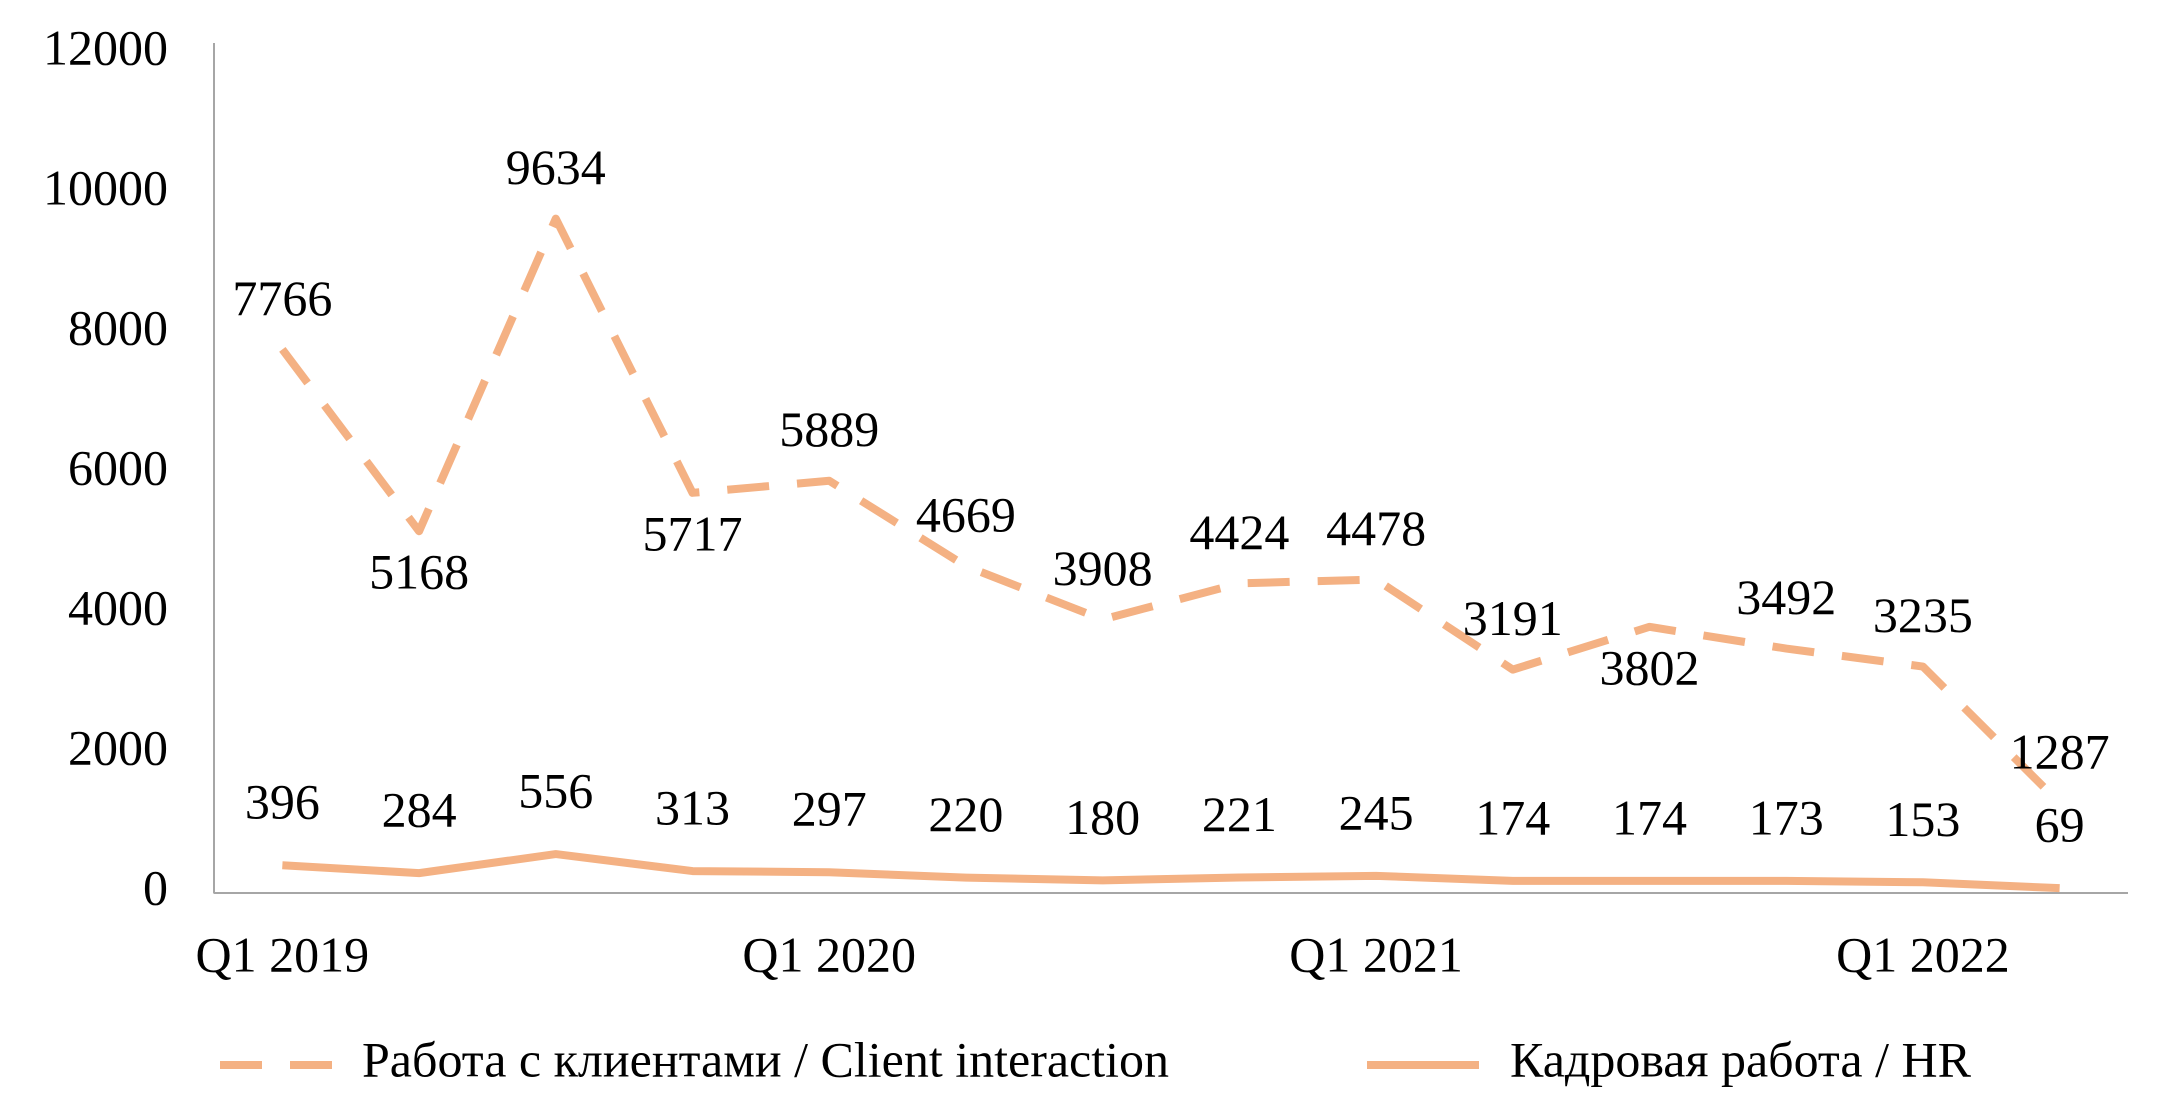 This screenshot has width=2167, height=1118. What do you see at coordinates (1376, 528) in the screenshot?
I see `data-label: 4478` at bounding box center [1376, 528].